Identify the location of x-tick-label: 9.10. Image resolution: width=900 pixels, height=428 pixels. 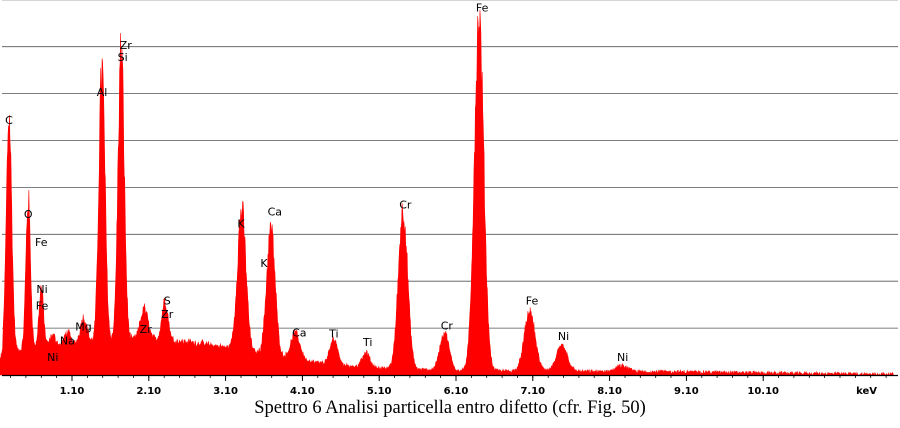
(686, 391).